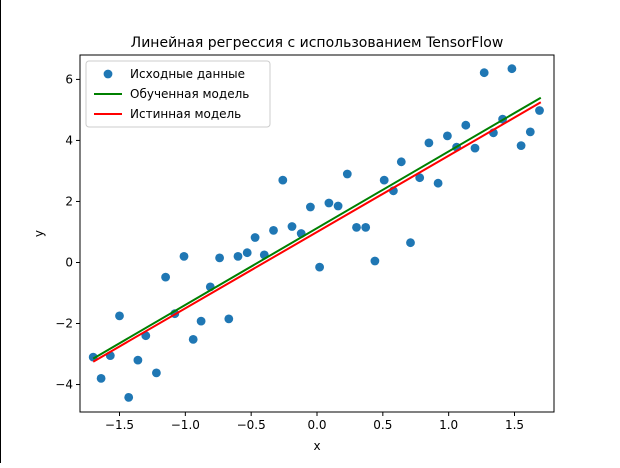 The width and height of the screenshot is (620, 468). What do you see at coordinates (189, 94) in the screenshot?
I see `legend-label: Обученная модель` at bounding box center [189, 94].